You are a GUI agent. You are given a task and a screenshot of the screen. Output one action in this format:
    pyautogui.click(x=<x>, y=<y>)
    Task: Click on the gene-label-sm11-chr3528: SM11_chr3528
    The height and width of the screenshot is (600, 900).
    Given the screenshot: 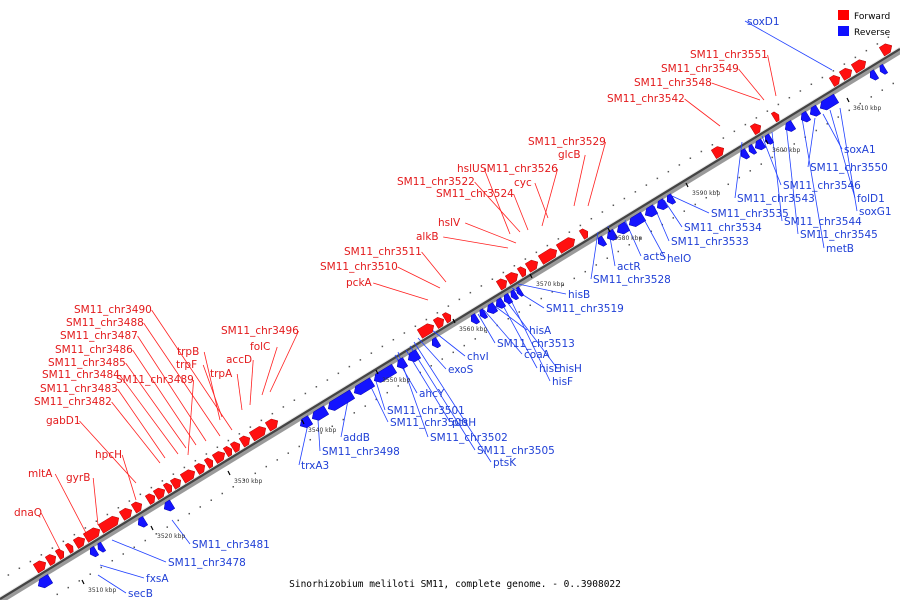 What is the action you would take?
    pyautogui.click(x=632, y=280)
    